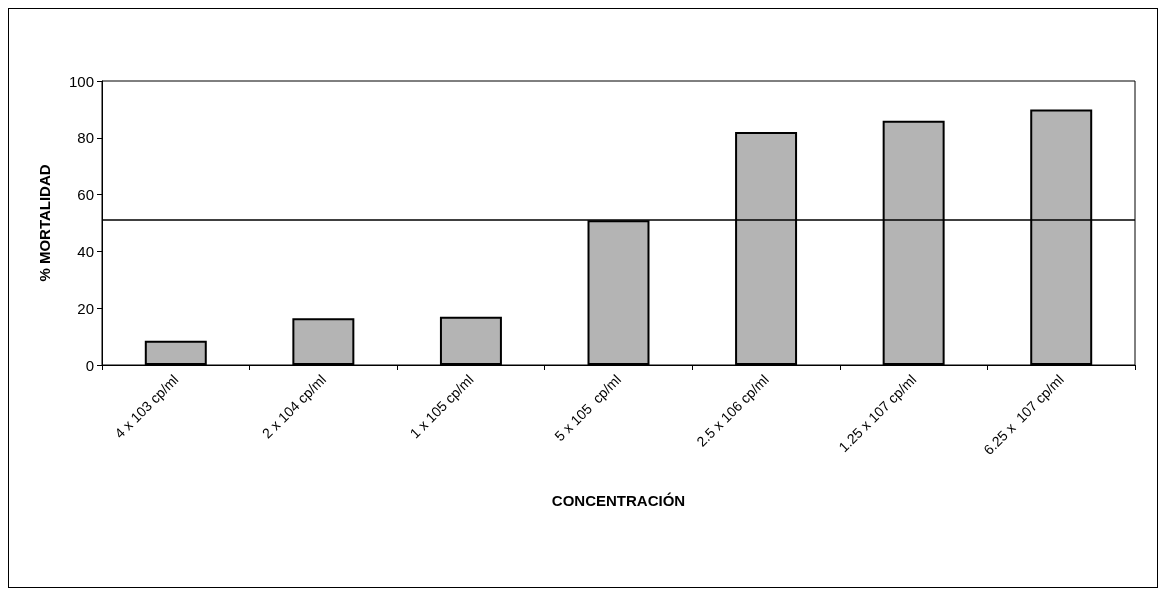 The height and width of the screenshot is (596, 1166). I want to click on y-tick-label: 80, so click(85, 138).